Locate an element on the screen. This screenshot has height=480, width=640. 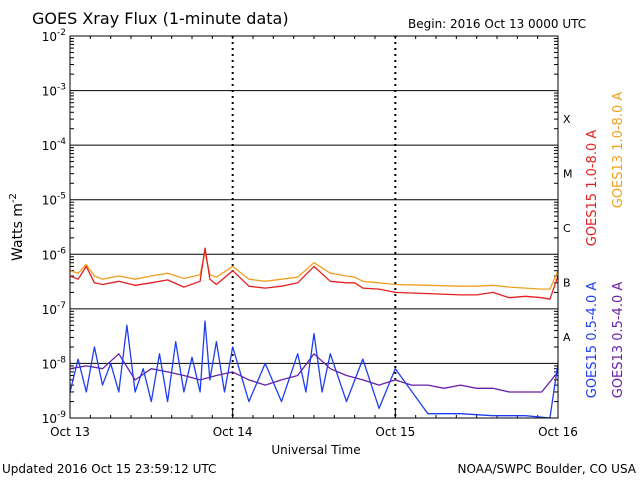
svg-text: Watts m-2 is located at coordinates (17, 227).